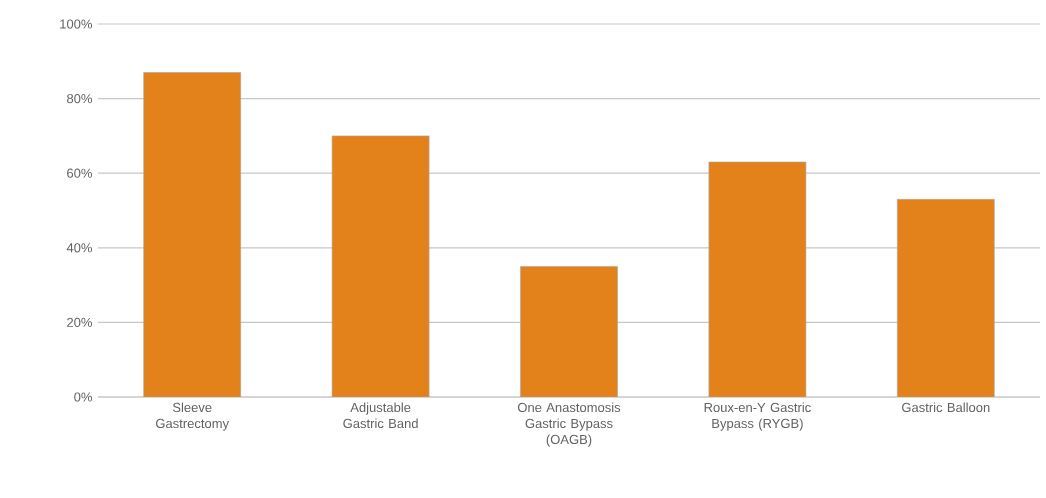 This screenshot has width=1046, height=498. I want to click on y-tick-label: 80%, so click(80, 98).